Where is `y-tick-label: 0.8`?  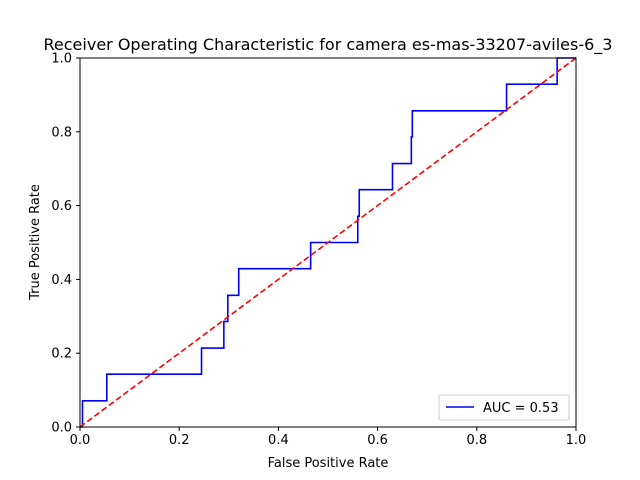
y-tick-label: 0.8 is located at coordinates (61, 132).